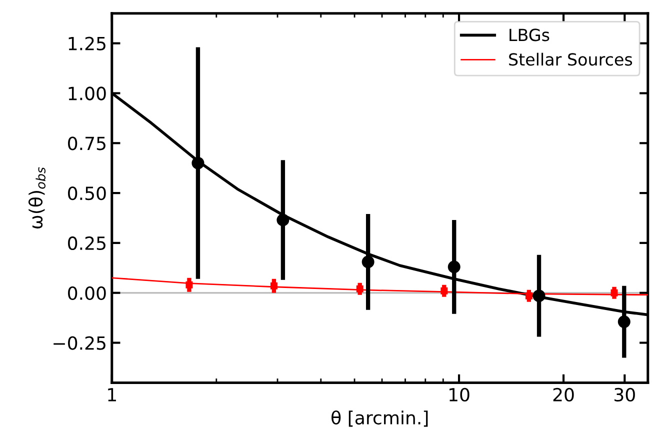 The image size is (670, 445). I want to click on y-tick-label: 1.25, so click(87, 43).